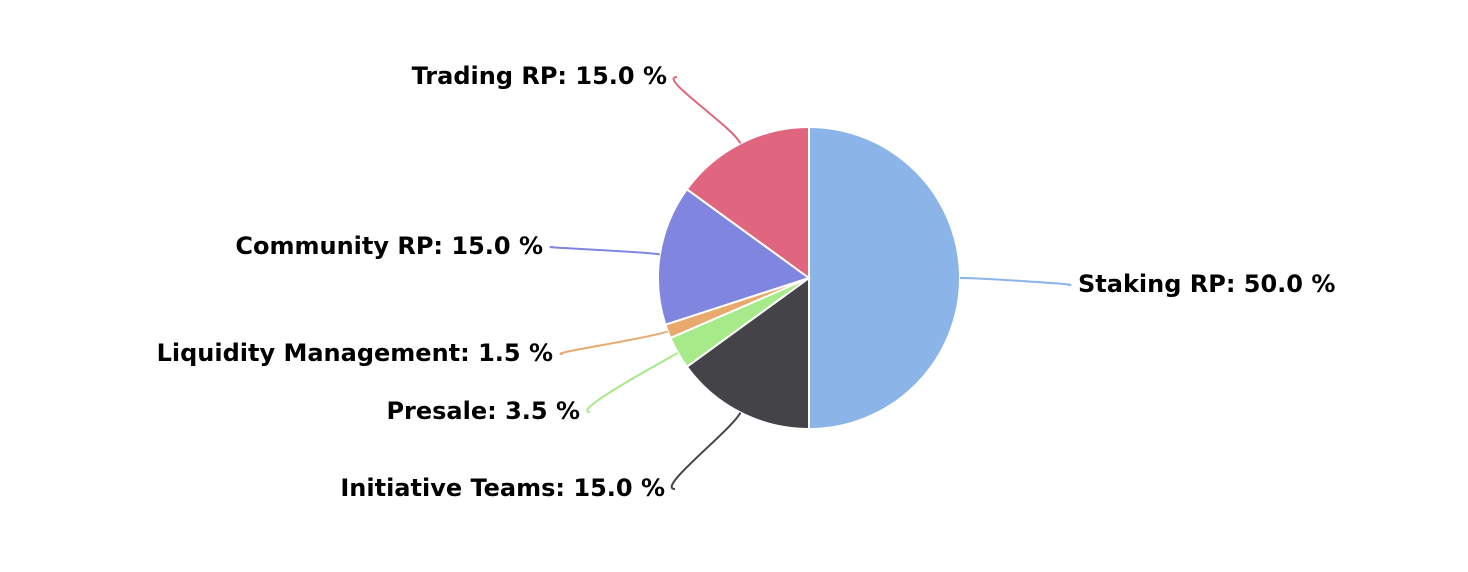  What do you see at coordinates (884, 278) in the screenshot?
I see `pie-slice` at bounding box center [884, 278].